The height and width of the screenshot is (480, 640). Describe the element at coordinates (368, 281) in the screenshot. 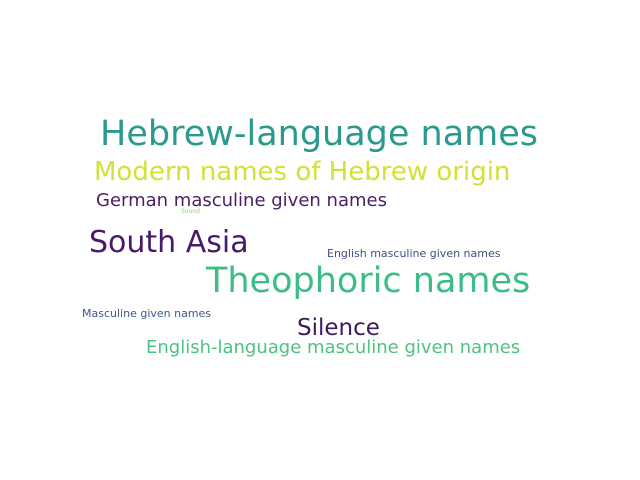

I see `word-theophoric-names: Theophoric names` at that location.